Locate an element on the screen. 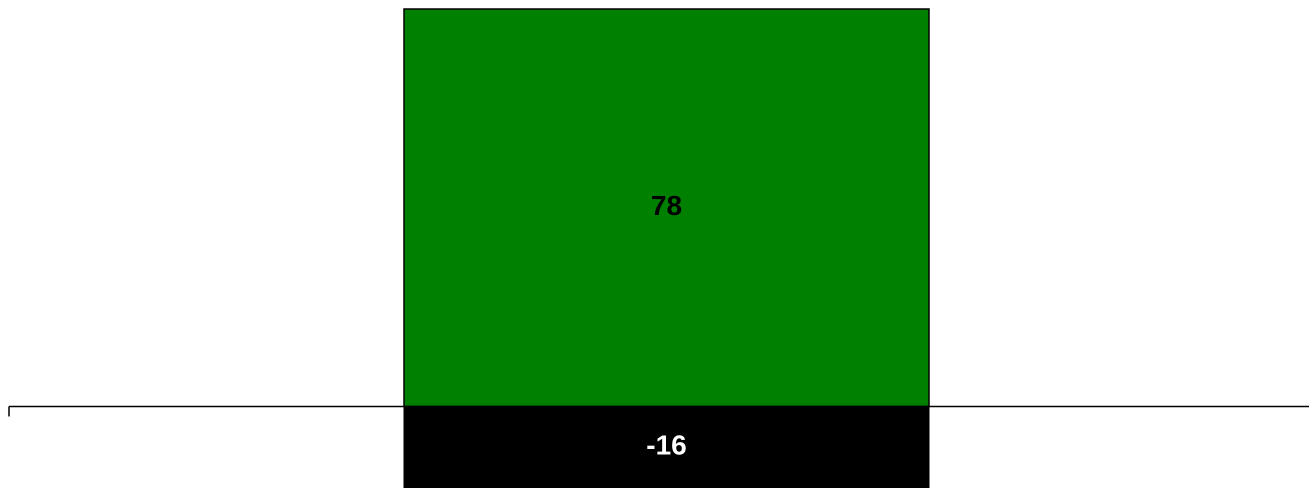 The height and width of the screenshot is (488, 1311). data-label-positive: 78 is located at coordinates (666, 205).